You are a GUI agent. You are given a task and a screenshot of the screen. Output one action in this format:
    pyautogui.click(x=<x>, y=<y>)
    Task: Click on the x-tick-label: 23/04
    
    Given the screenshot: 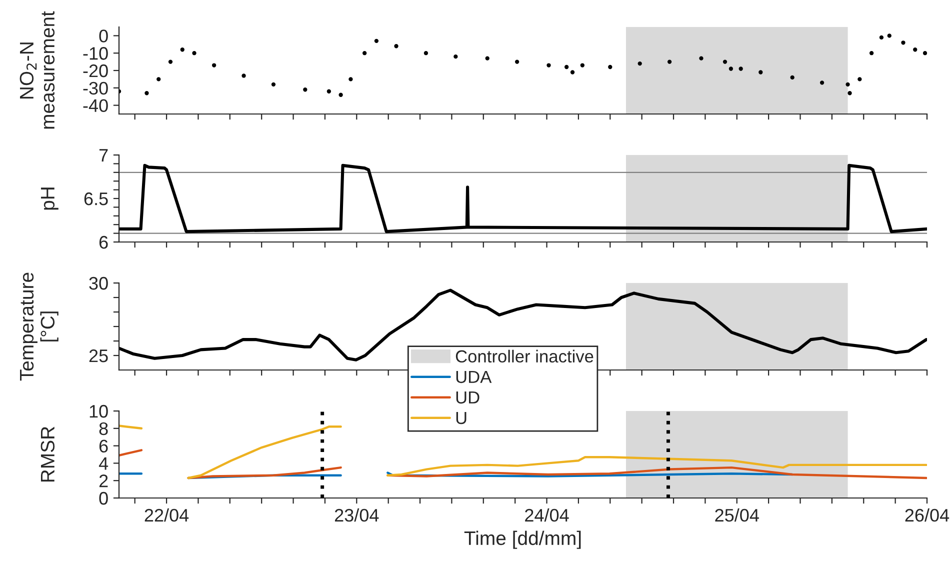 What is the action you would take?
    pyautogui.click(x=356, y=515)
    